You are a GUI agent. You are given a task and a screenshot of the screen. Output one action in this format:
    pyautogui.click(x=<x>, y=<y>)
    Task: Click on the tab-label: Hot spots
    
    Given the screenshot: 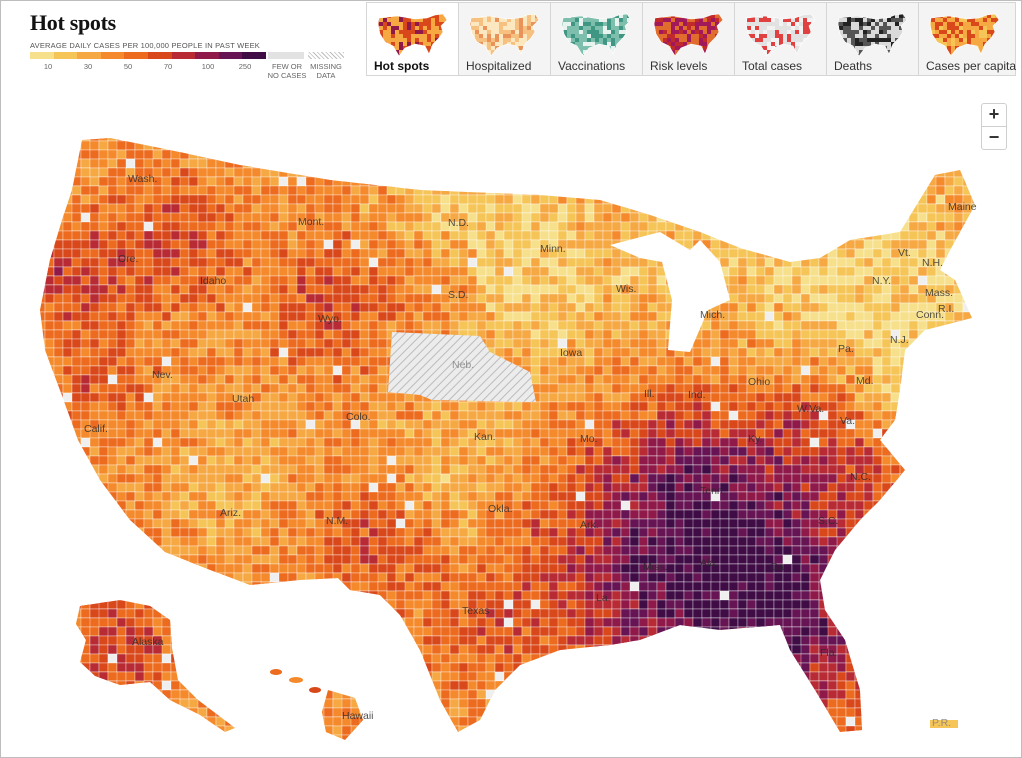 What is the action you would take?
    pyautogui.click(x=402, y=66)
    